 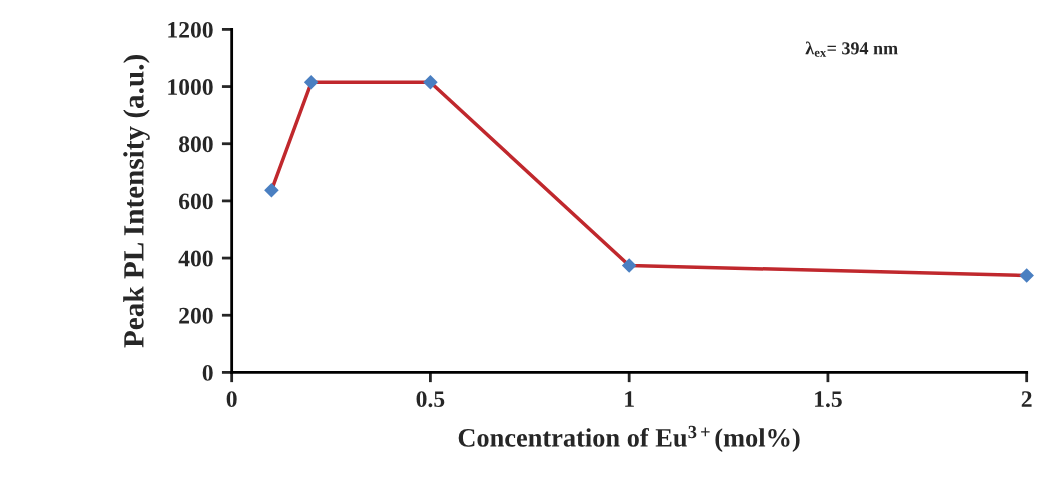 What do you see at coordinates (196, 315) in the screenshot?
I see `y-tick-label: 200` at bounding box center [196, 315].